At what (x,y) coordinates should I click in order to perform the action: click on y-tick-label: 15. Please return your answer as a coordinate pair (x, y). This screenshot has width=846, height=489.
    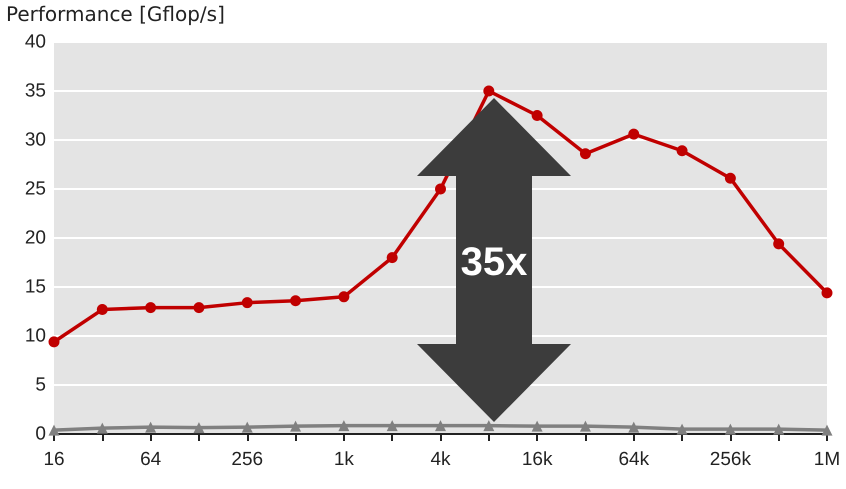
    Looking at the image, I should click on (35, 287).